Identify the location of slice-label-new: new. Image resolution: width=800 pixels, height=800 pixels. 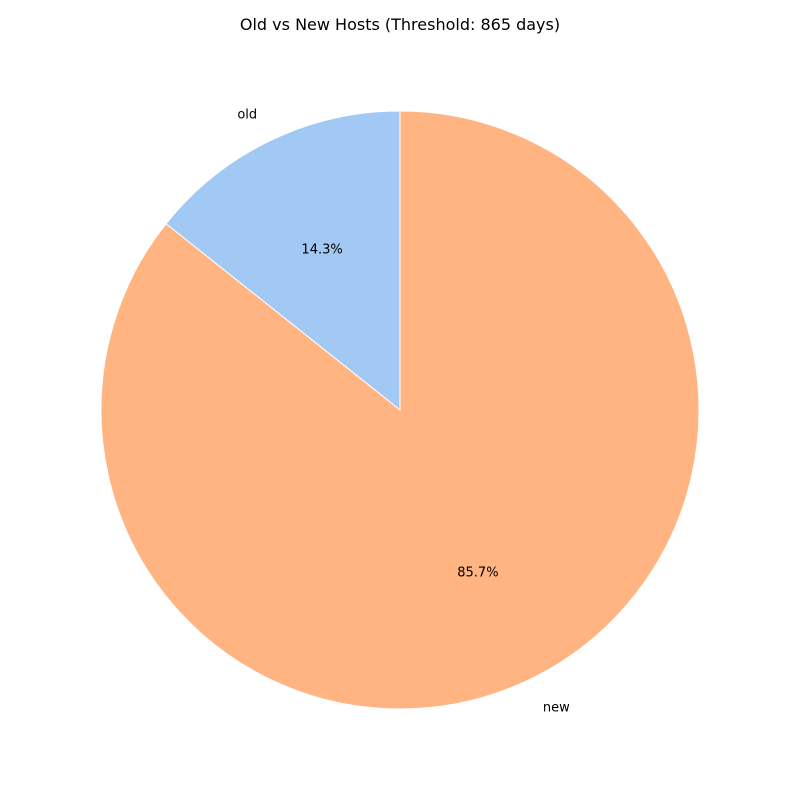
(556, 707).